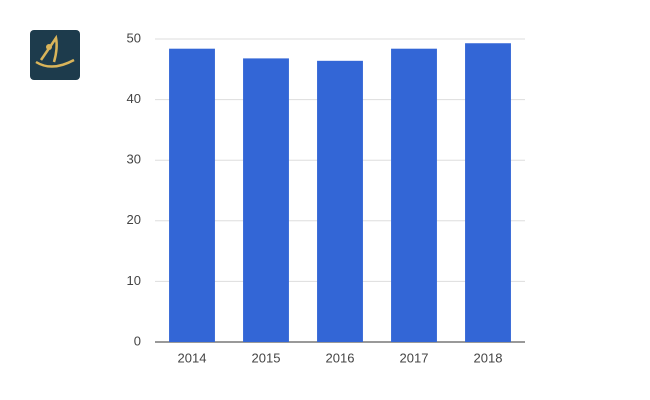 Image resolution: width=650 pixels, height=400 pixels. What do you see at coordinates (134, 37) in the screenshot?
I see `y-tick-label: 50` at bounding box center [134, 37].